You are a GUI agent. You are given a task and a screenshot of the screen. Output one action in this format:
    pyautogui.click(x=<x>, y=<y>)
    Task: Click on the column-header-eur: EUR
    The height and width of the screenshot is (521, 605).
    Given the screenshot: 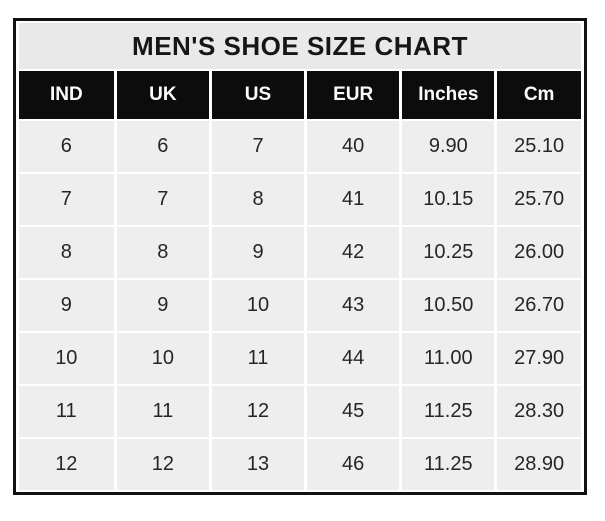 What is the action you would take?
    pyautogui.click(x=353, y=95)
    